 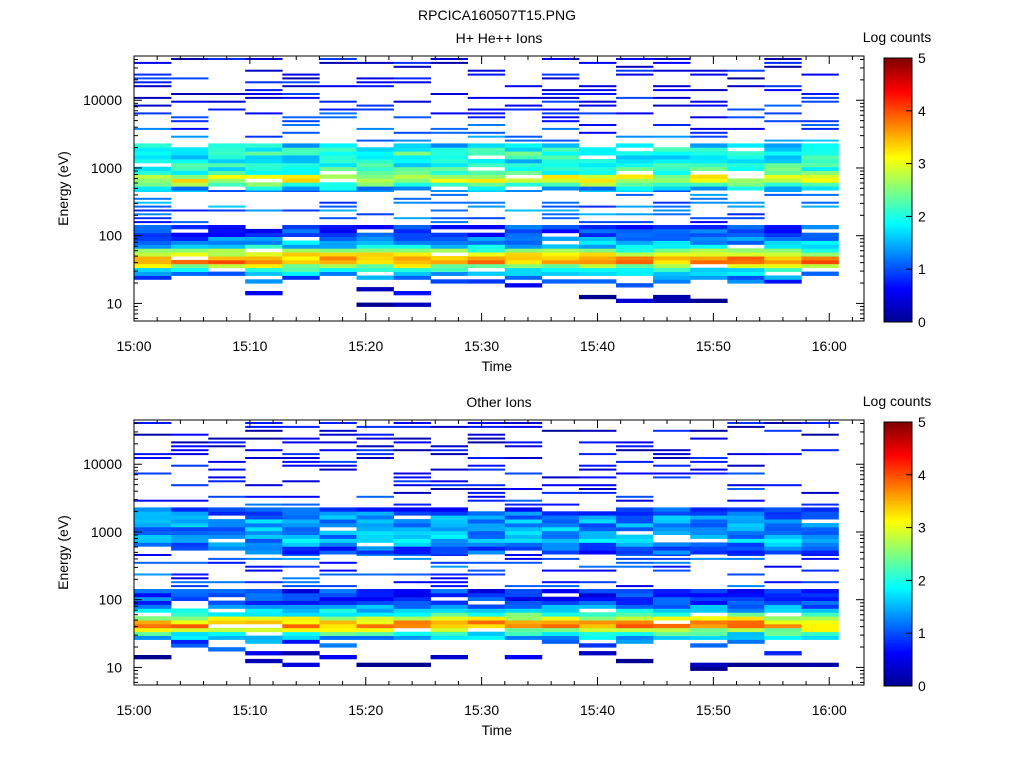 What do you see at coordinates (497, 730) in the screenshot?
I see `x-axis-label: Time` at bounding box center [497, 730].